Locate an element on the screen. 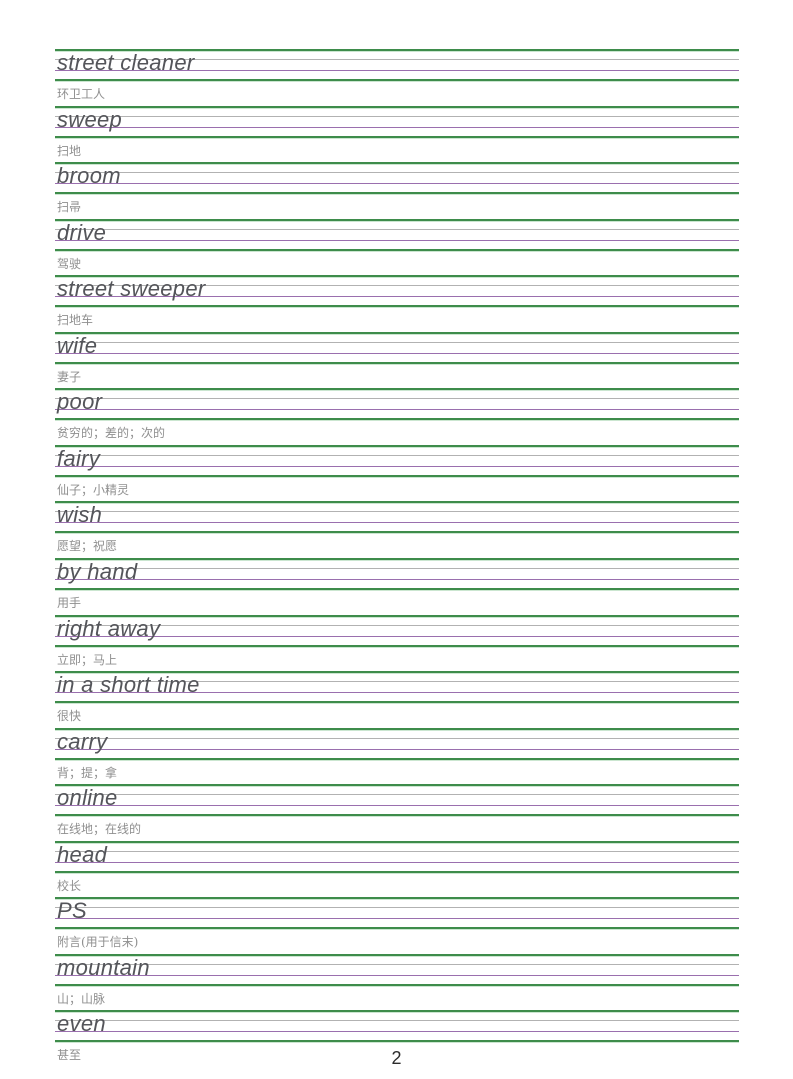 This screenshot has width=793, height=1079. english-word: street sweeper is located at coordinates (131, 289).